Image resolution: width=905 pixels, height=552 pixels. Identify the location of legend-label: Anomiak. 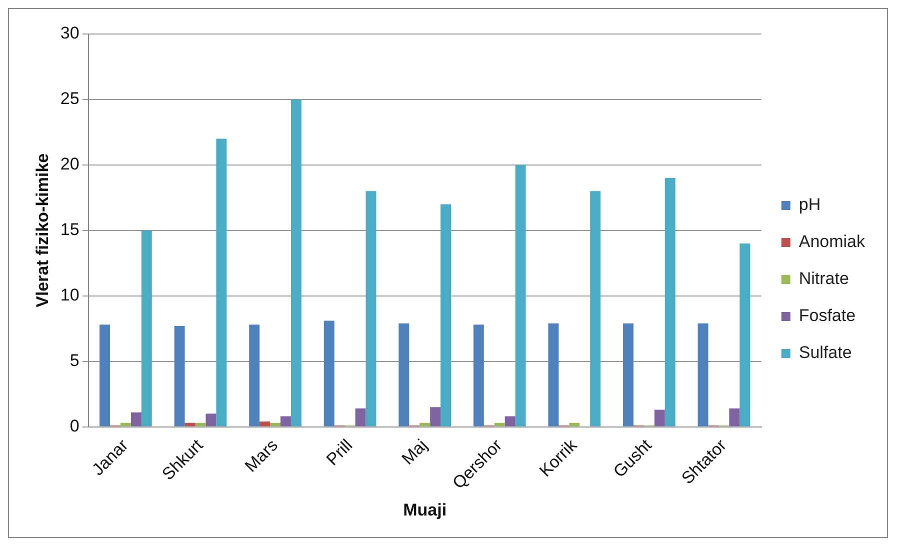
(832, 242).